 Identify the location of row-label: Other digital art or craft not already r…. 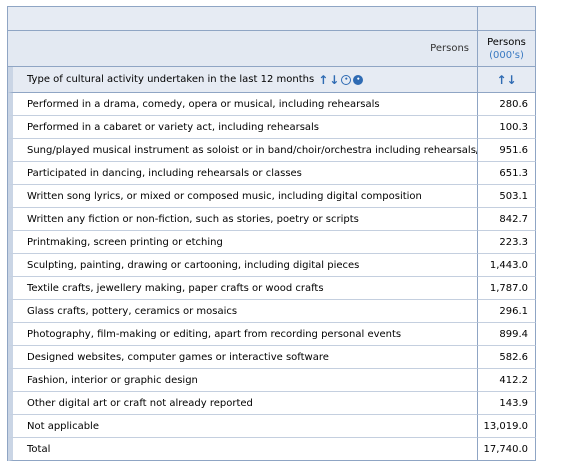
(243, 403).